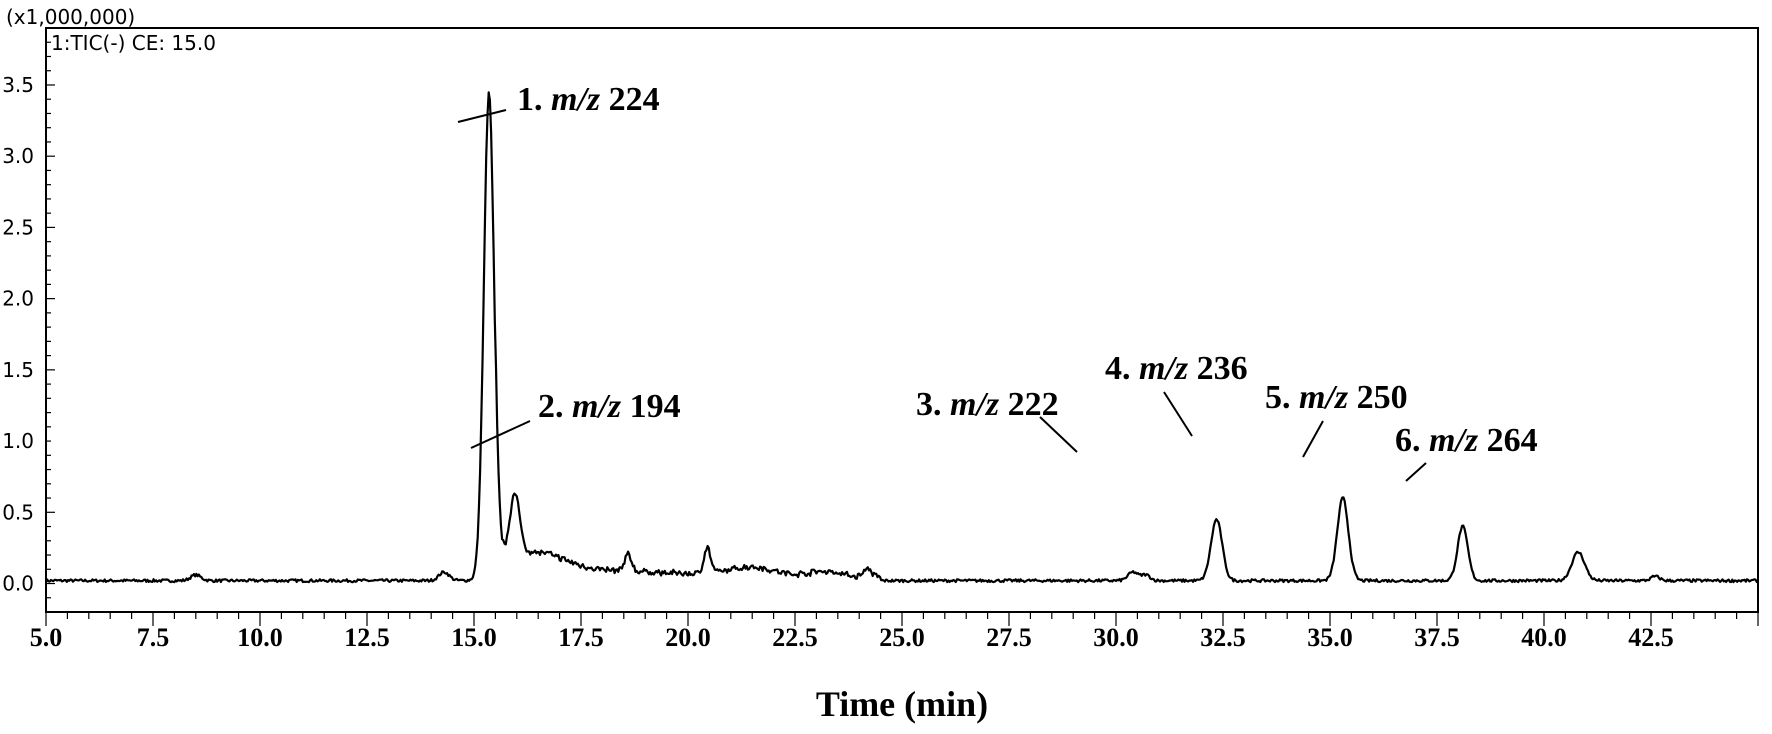  Describe the element at coordinates (18, 512) in the screenshot. I see `y-tick-label: 0.5` at that location.